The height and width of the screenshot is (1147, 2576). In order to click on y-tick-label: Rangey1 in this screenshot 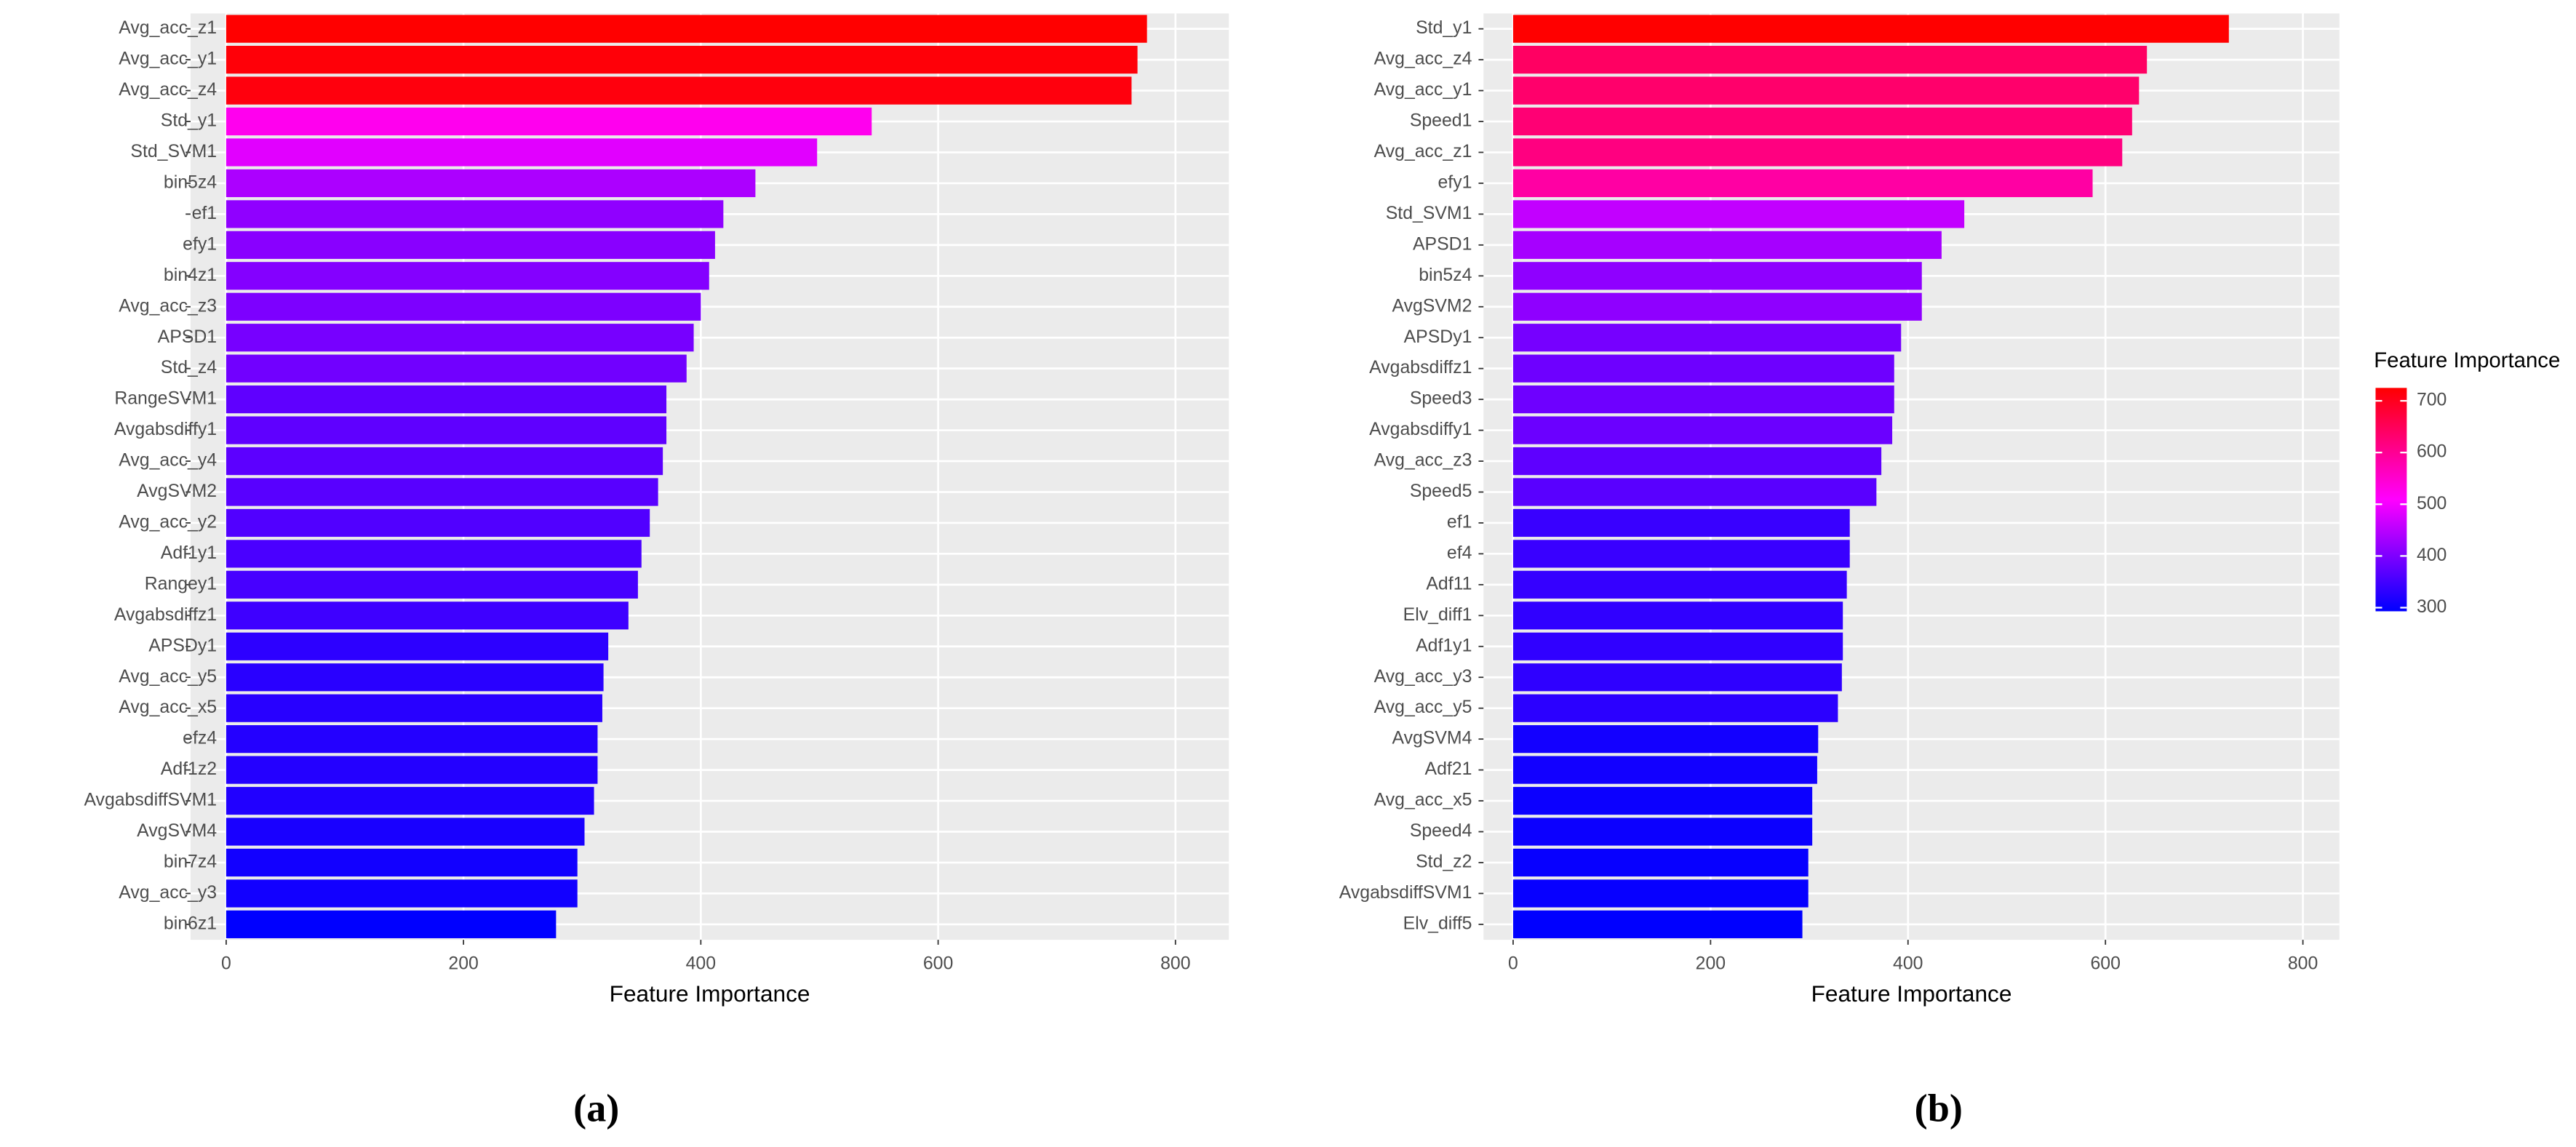, I will do `click(181, 584)`.